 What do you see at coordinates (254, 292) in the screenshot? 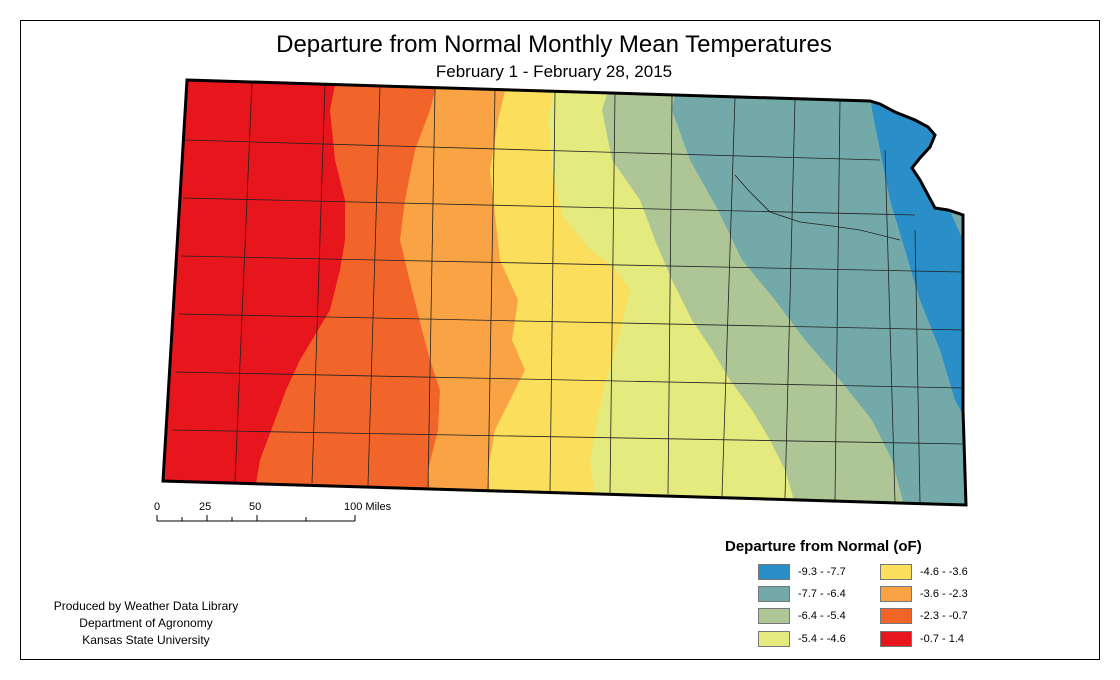
I see `zone-minus-0.7-to-1.4` at bounding box center [254, 292].